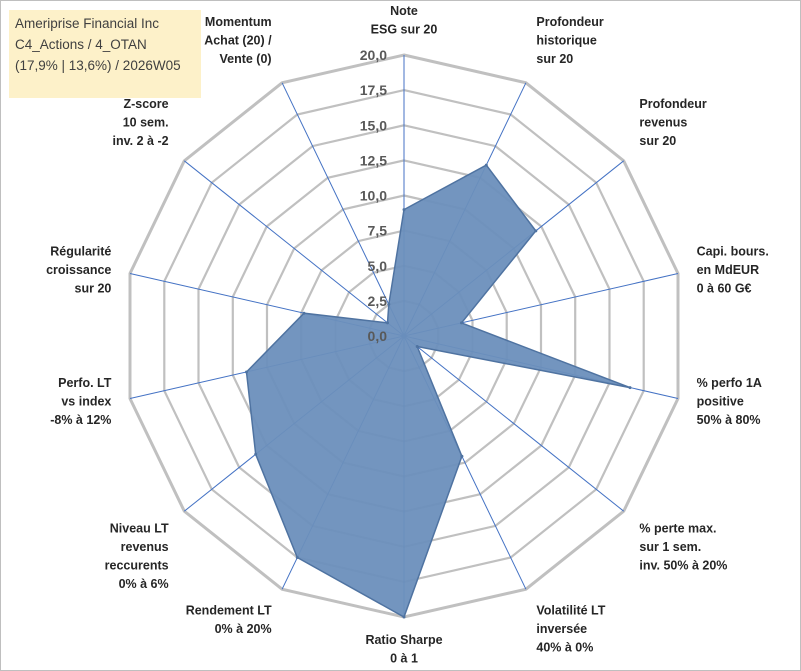 The height and width of the screenshot is (671, 801). Describe the element at coordinates (98, 65) in the screenshot. I see `title-line-3: (17,9% | 13,6%) / 2026W05` at that location.